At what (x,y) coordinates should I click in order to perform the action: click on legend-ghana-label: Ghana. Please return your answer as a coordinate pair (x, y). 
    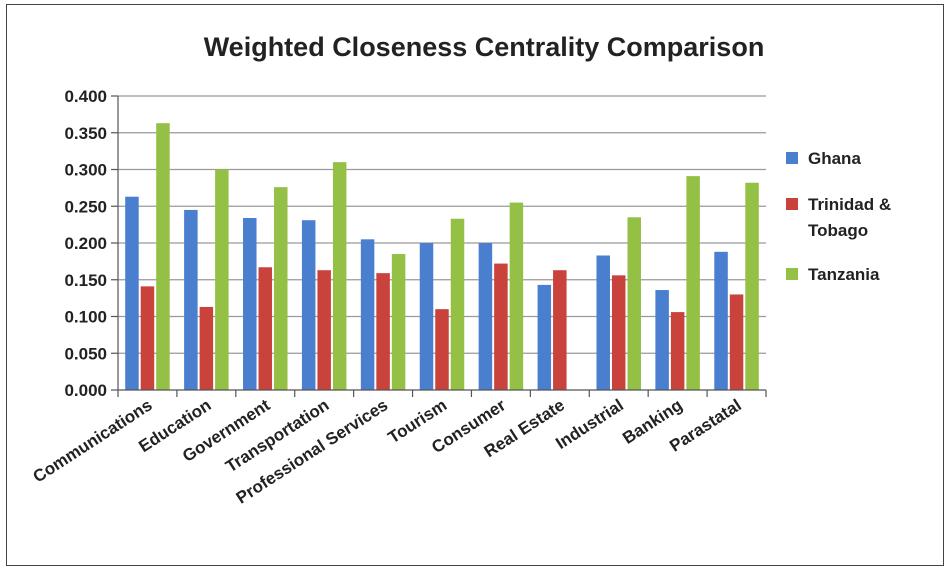
    Looking at the image, I should click on (834, 158).